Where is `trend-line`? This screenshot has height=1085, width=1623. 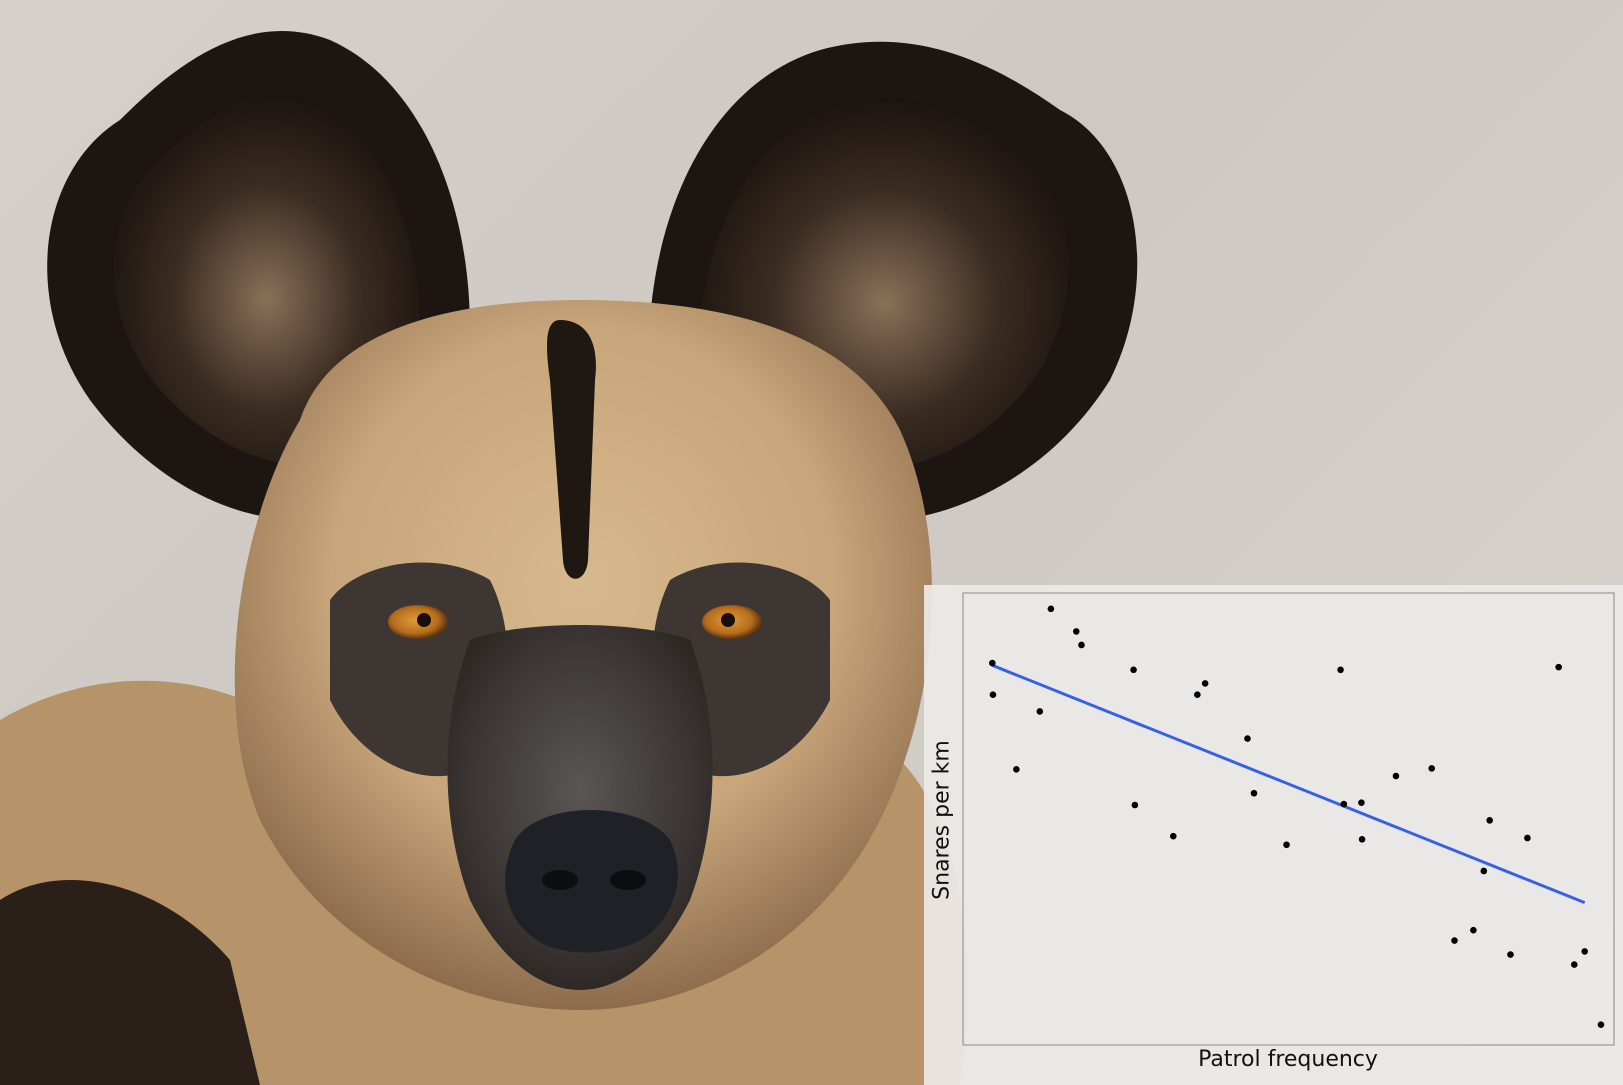 trend-line is located at coordinates (1288, 784).